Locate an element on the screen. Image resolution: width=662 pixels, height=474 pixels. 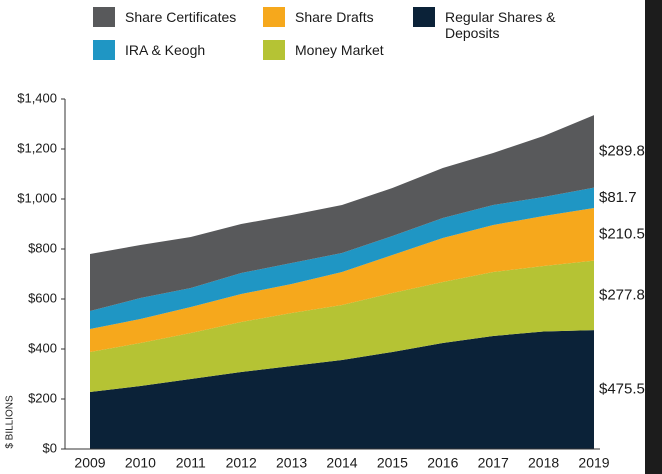
y-tick-label: $600 is located at coordinates (42, 297).